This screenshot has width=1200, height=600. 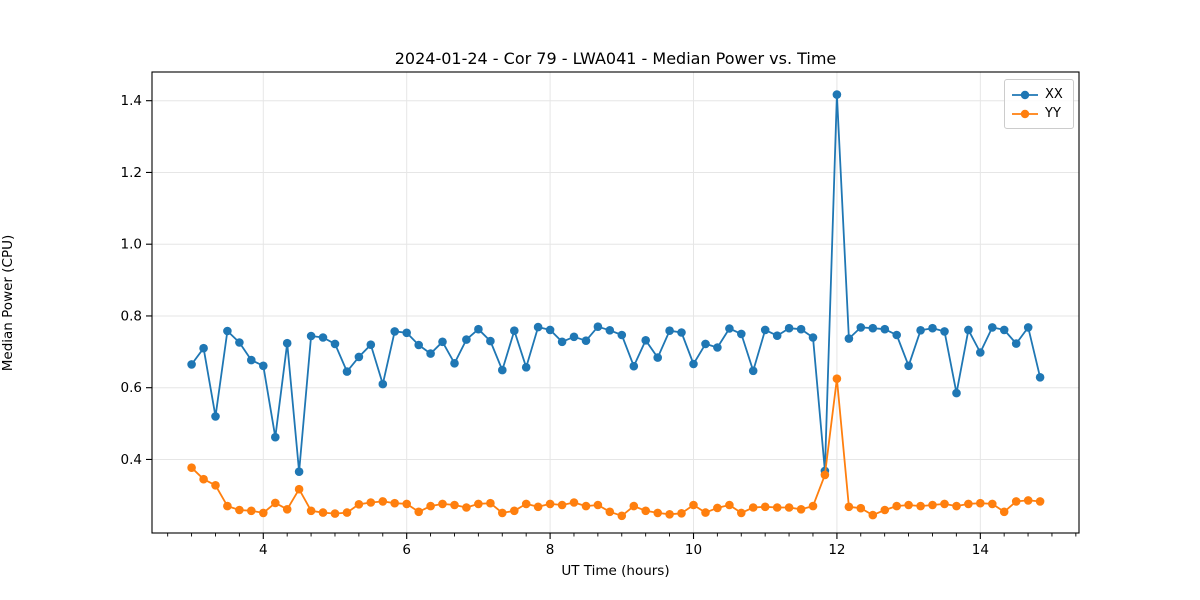 I want to click on y-tick-label: 0.6, so click(x=131, y=388).